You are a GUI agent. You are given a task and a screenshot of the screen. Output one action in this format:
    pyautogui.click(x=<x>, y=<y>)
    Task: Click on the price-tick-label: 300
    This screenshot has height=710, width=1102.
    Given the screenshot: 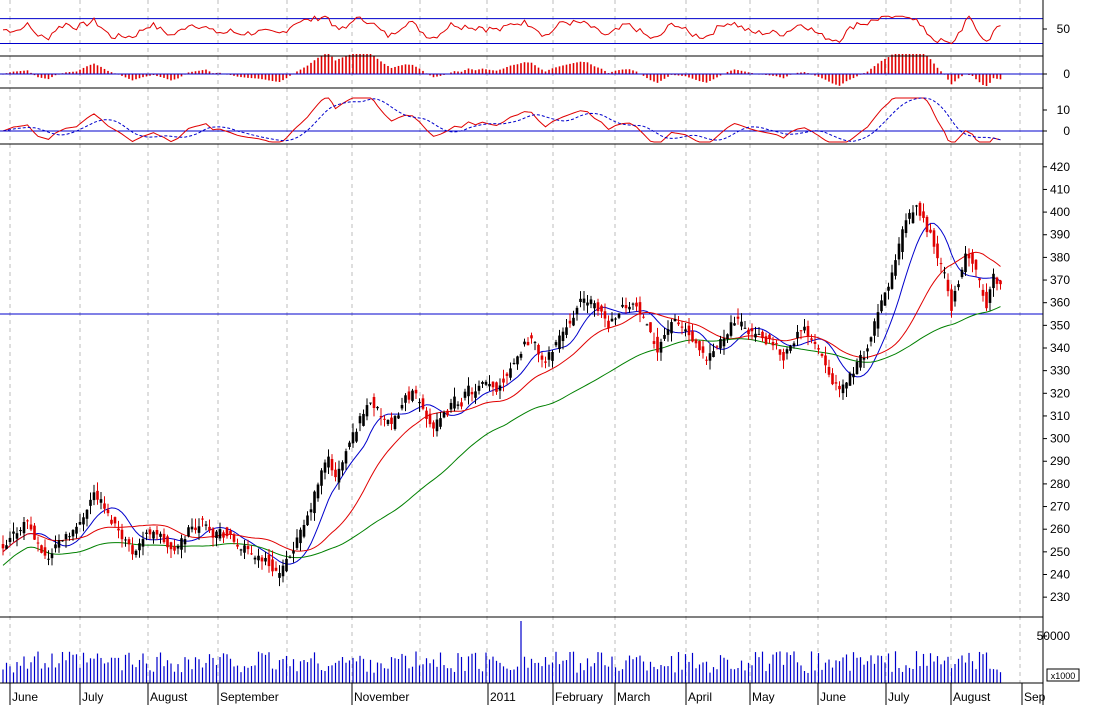 What is the action you would take?
    pyautogui.click(x=1060, y=439)
    